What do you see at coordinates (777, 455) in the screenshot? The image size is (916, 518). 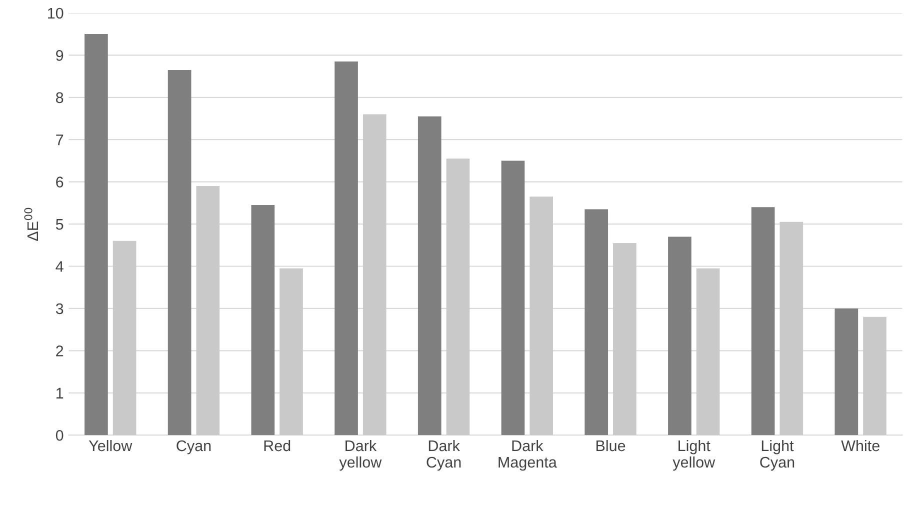 I see `x-tick-label: Light Cyan` at bounding box center [777, 455].